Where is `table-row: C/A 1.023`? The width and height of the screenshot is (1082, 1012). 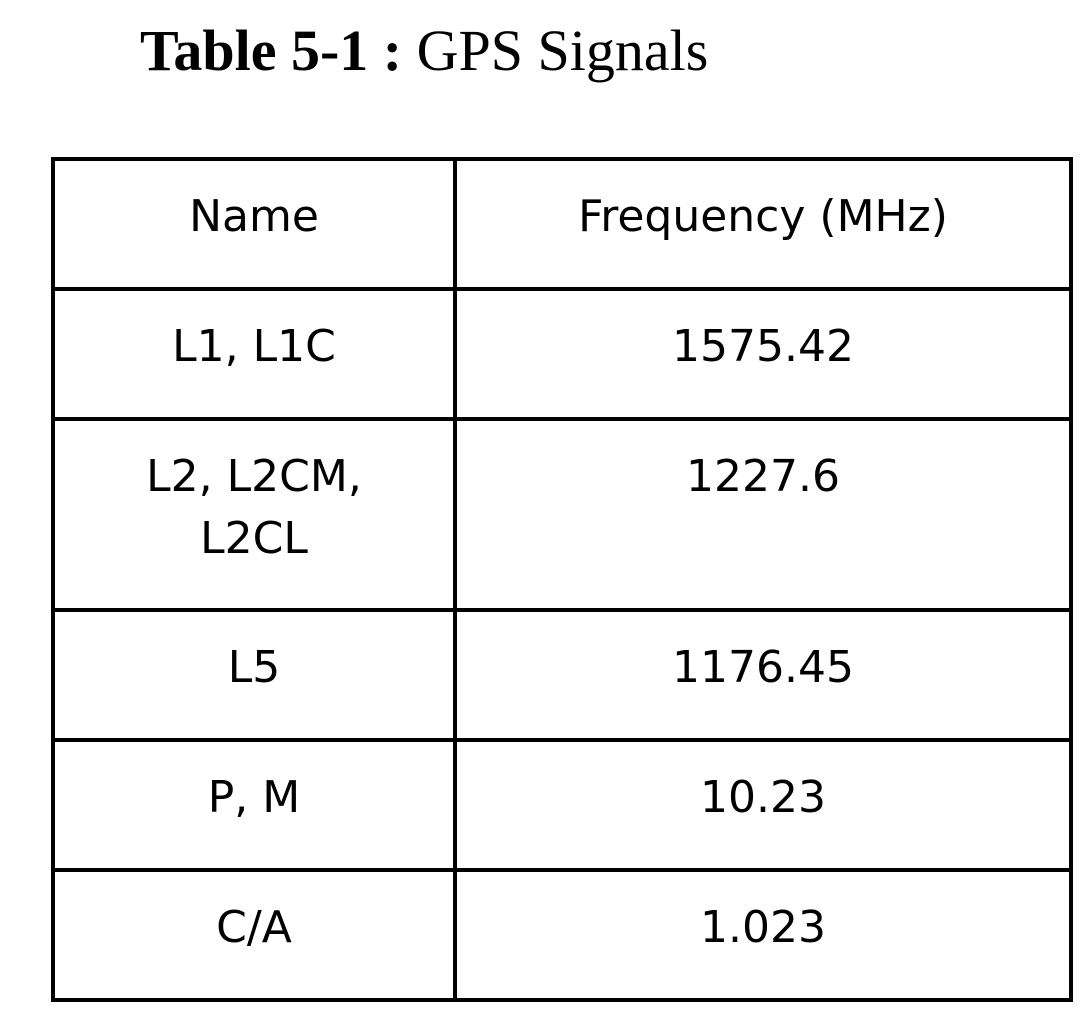
table-row: C/A 1.023 is located at coordinates (562, 935).